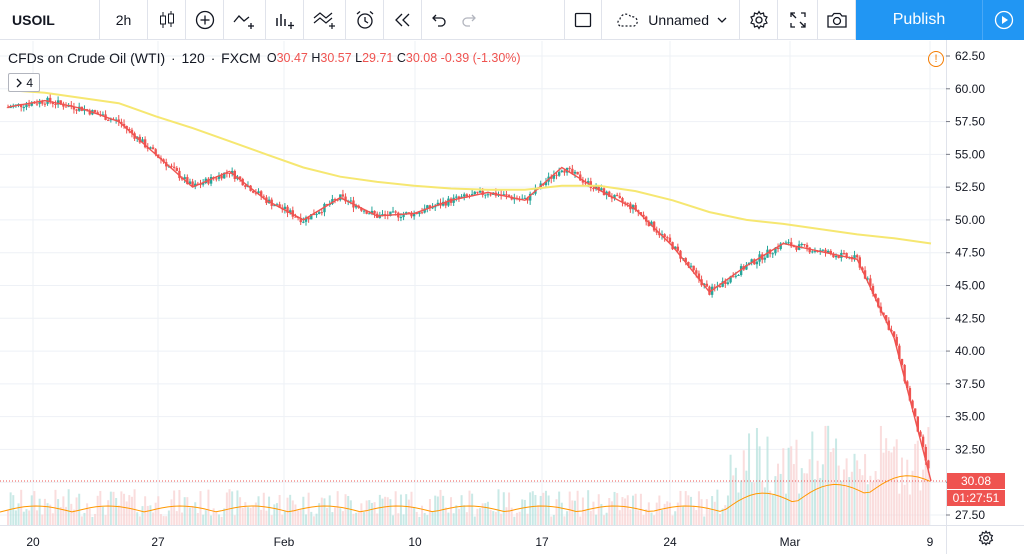  What do you see at coordinates (285, 20) in the screenshot?
I see `financials-button` at bounding box center [285, 20].